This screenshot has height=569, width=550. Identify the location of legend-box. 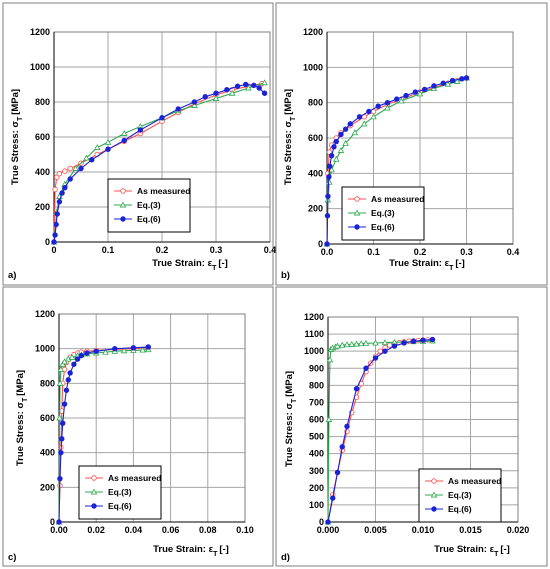
(149, 205).